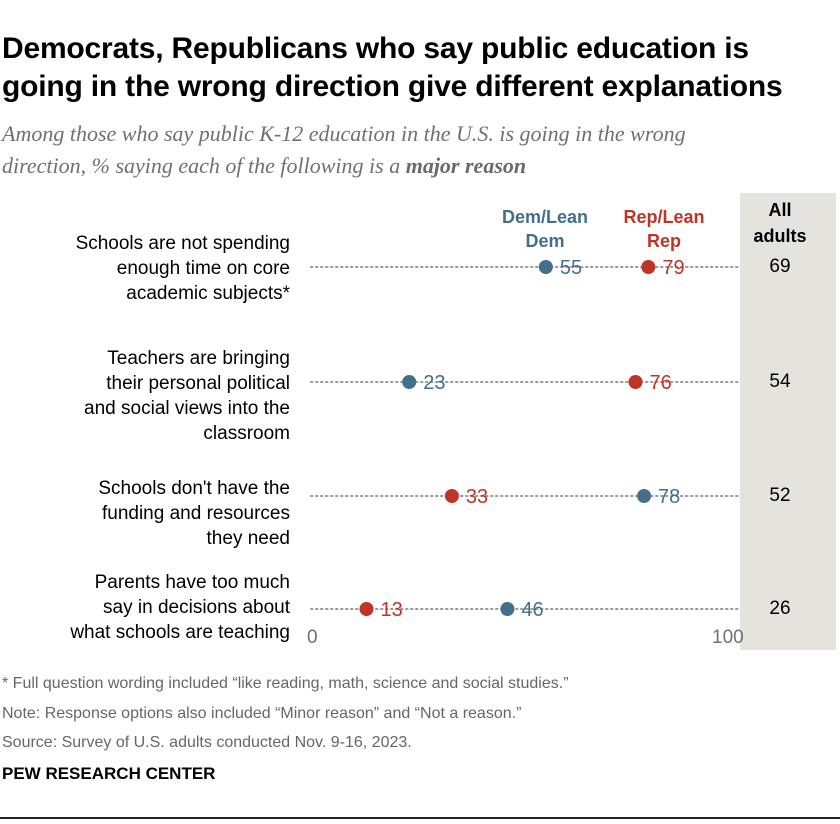 Image resolution: width=840 pixels, height=824 pixels. Describe the element at coordinates (571, 268) in the screenshot. I see `dem-value-label: 55` at that location.